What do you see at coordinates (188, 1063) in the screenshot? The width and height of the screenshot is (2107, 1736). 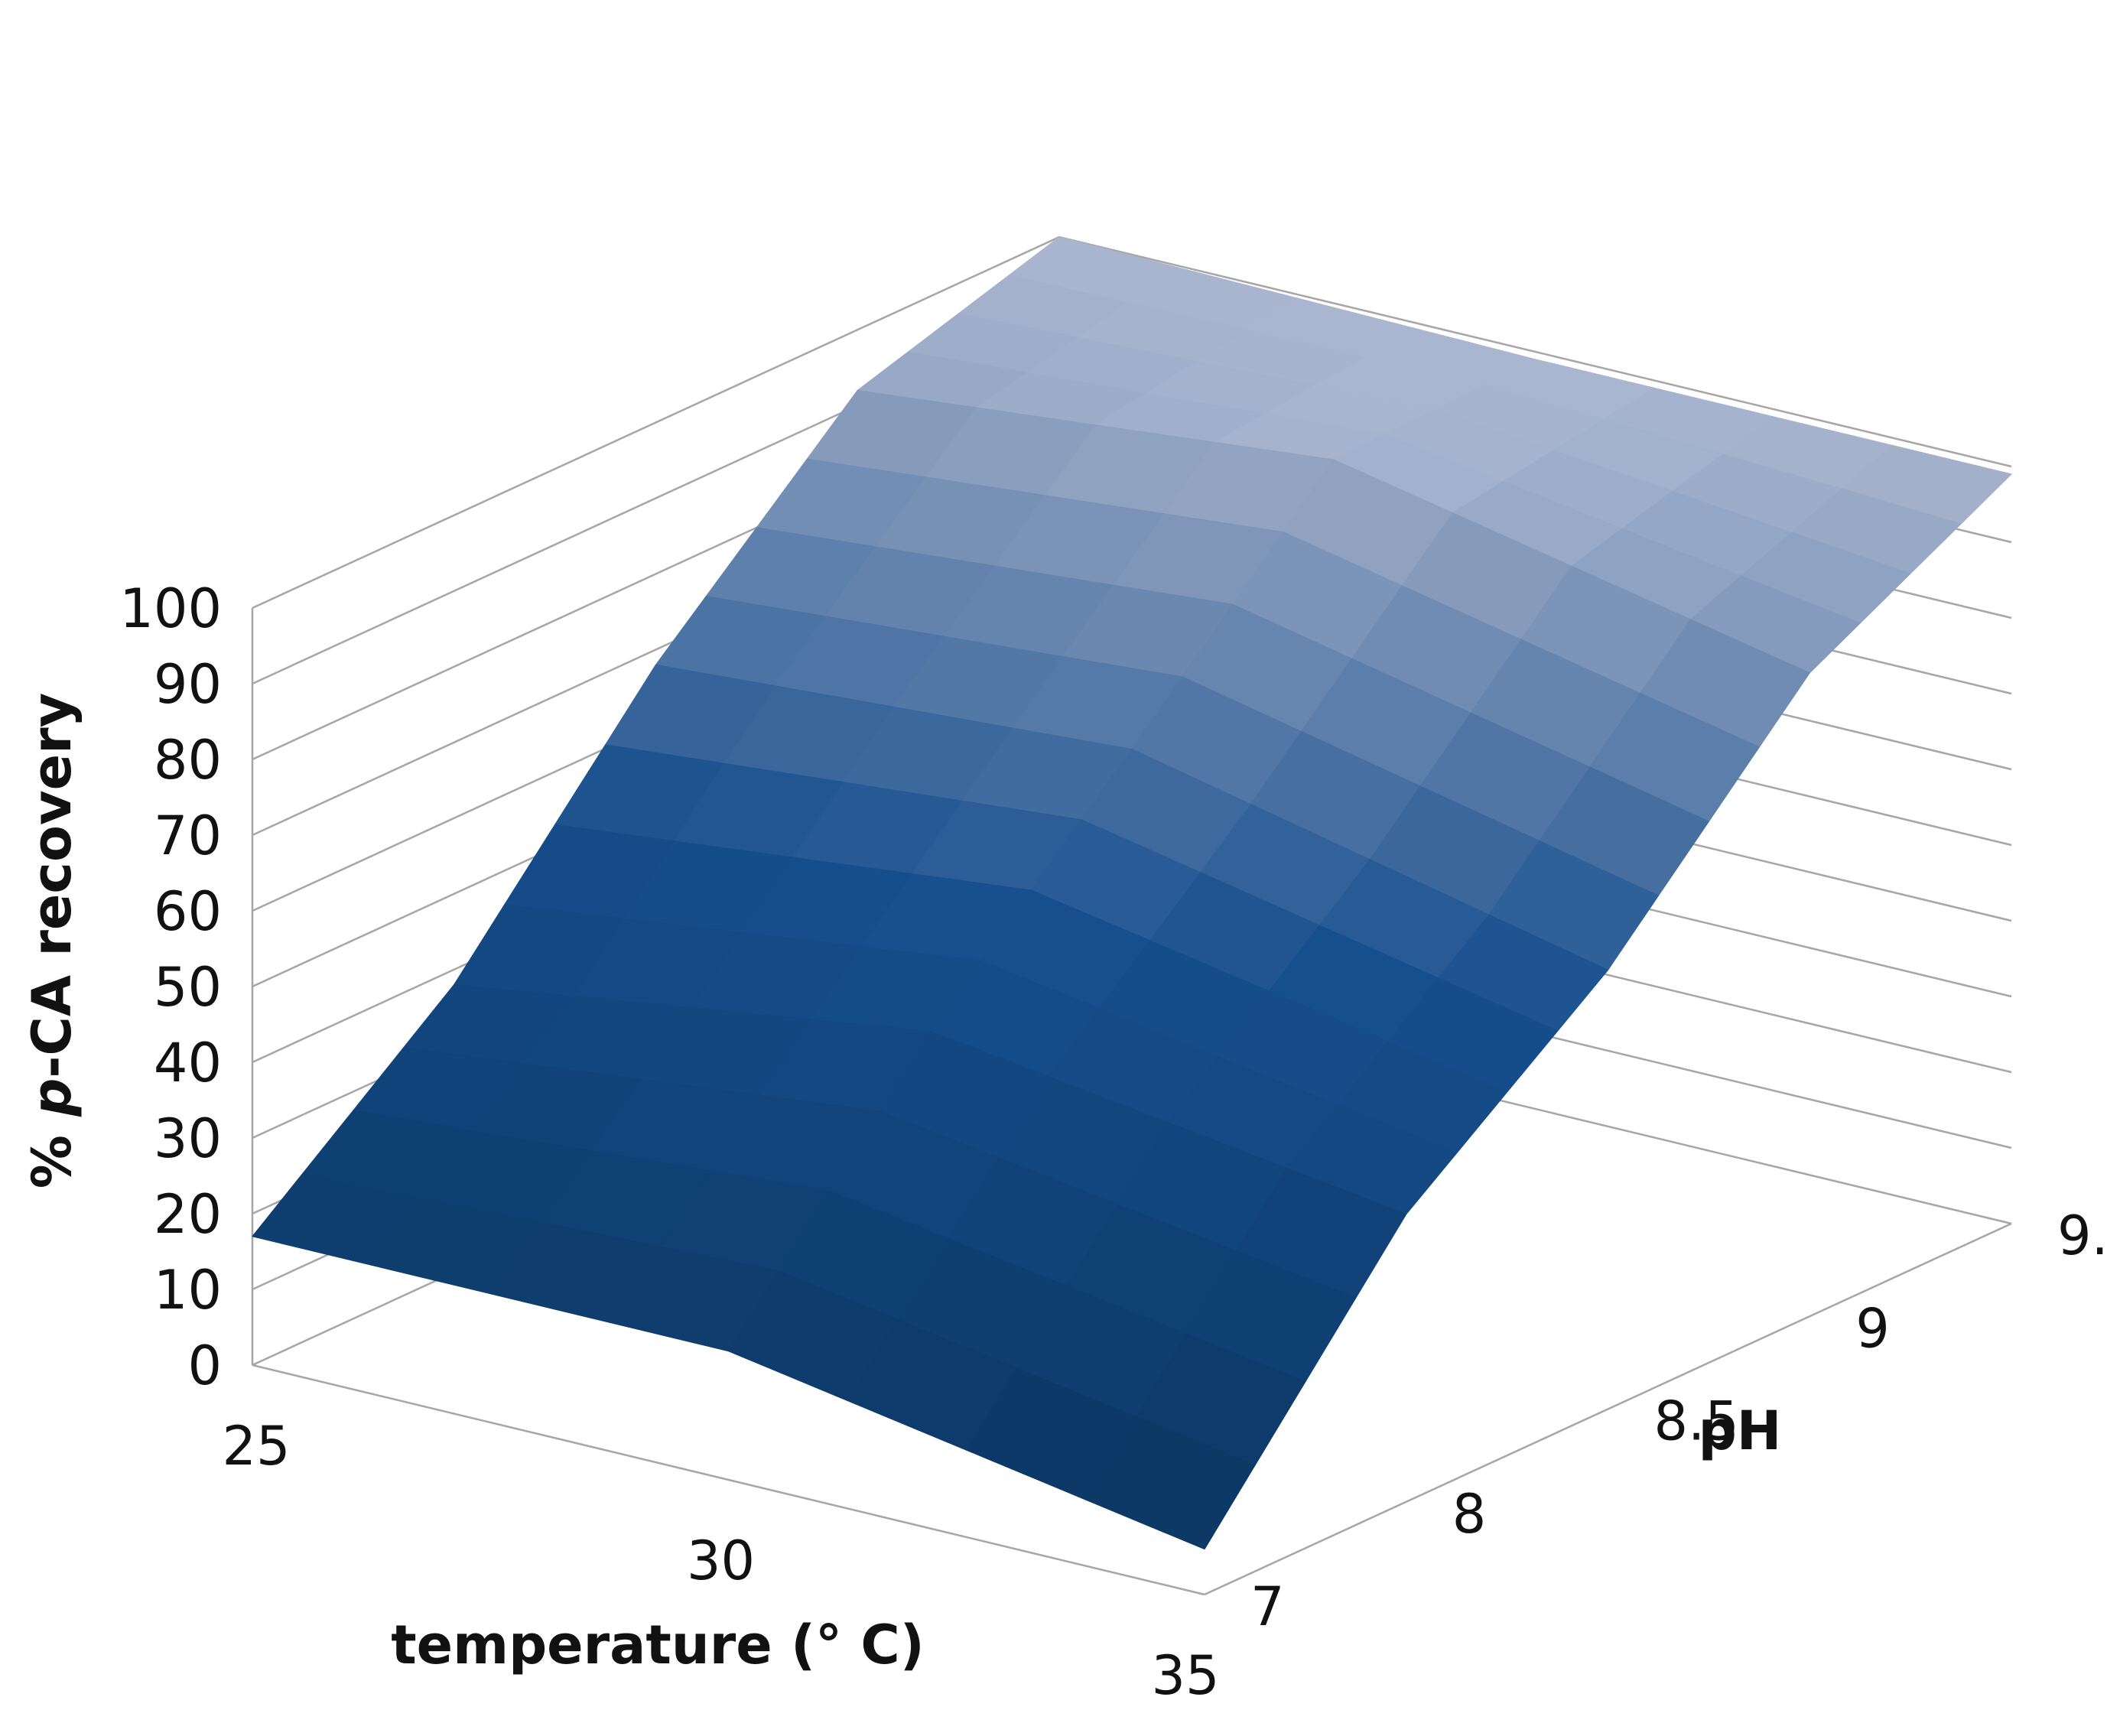 I see `z-tick-label-4: 40` at bounding box center [188, 1063].